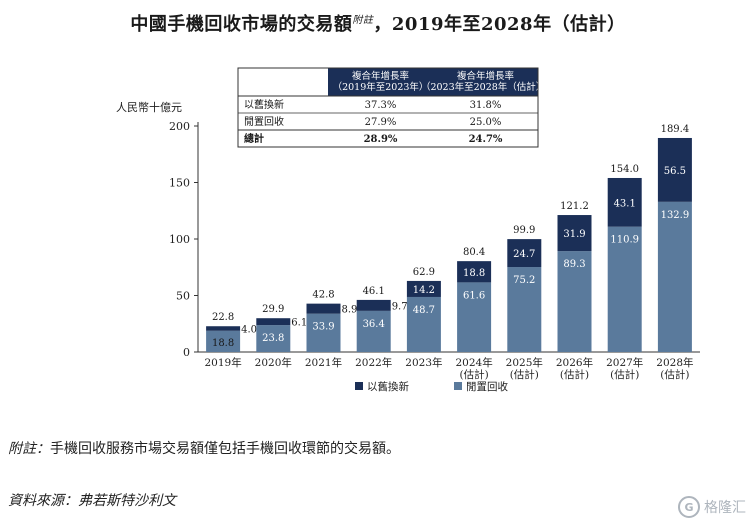  What do you see at coordinates (431, 386) in the screenshot?
I see `chart-legend: 以舊換新 閒置回收` at bounding box center [431, 386].